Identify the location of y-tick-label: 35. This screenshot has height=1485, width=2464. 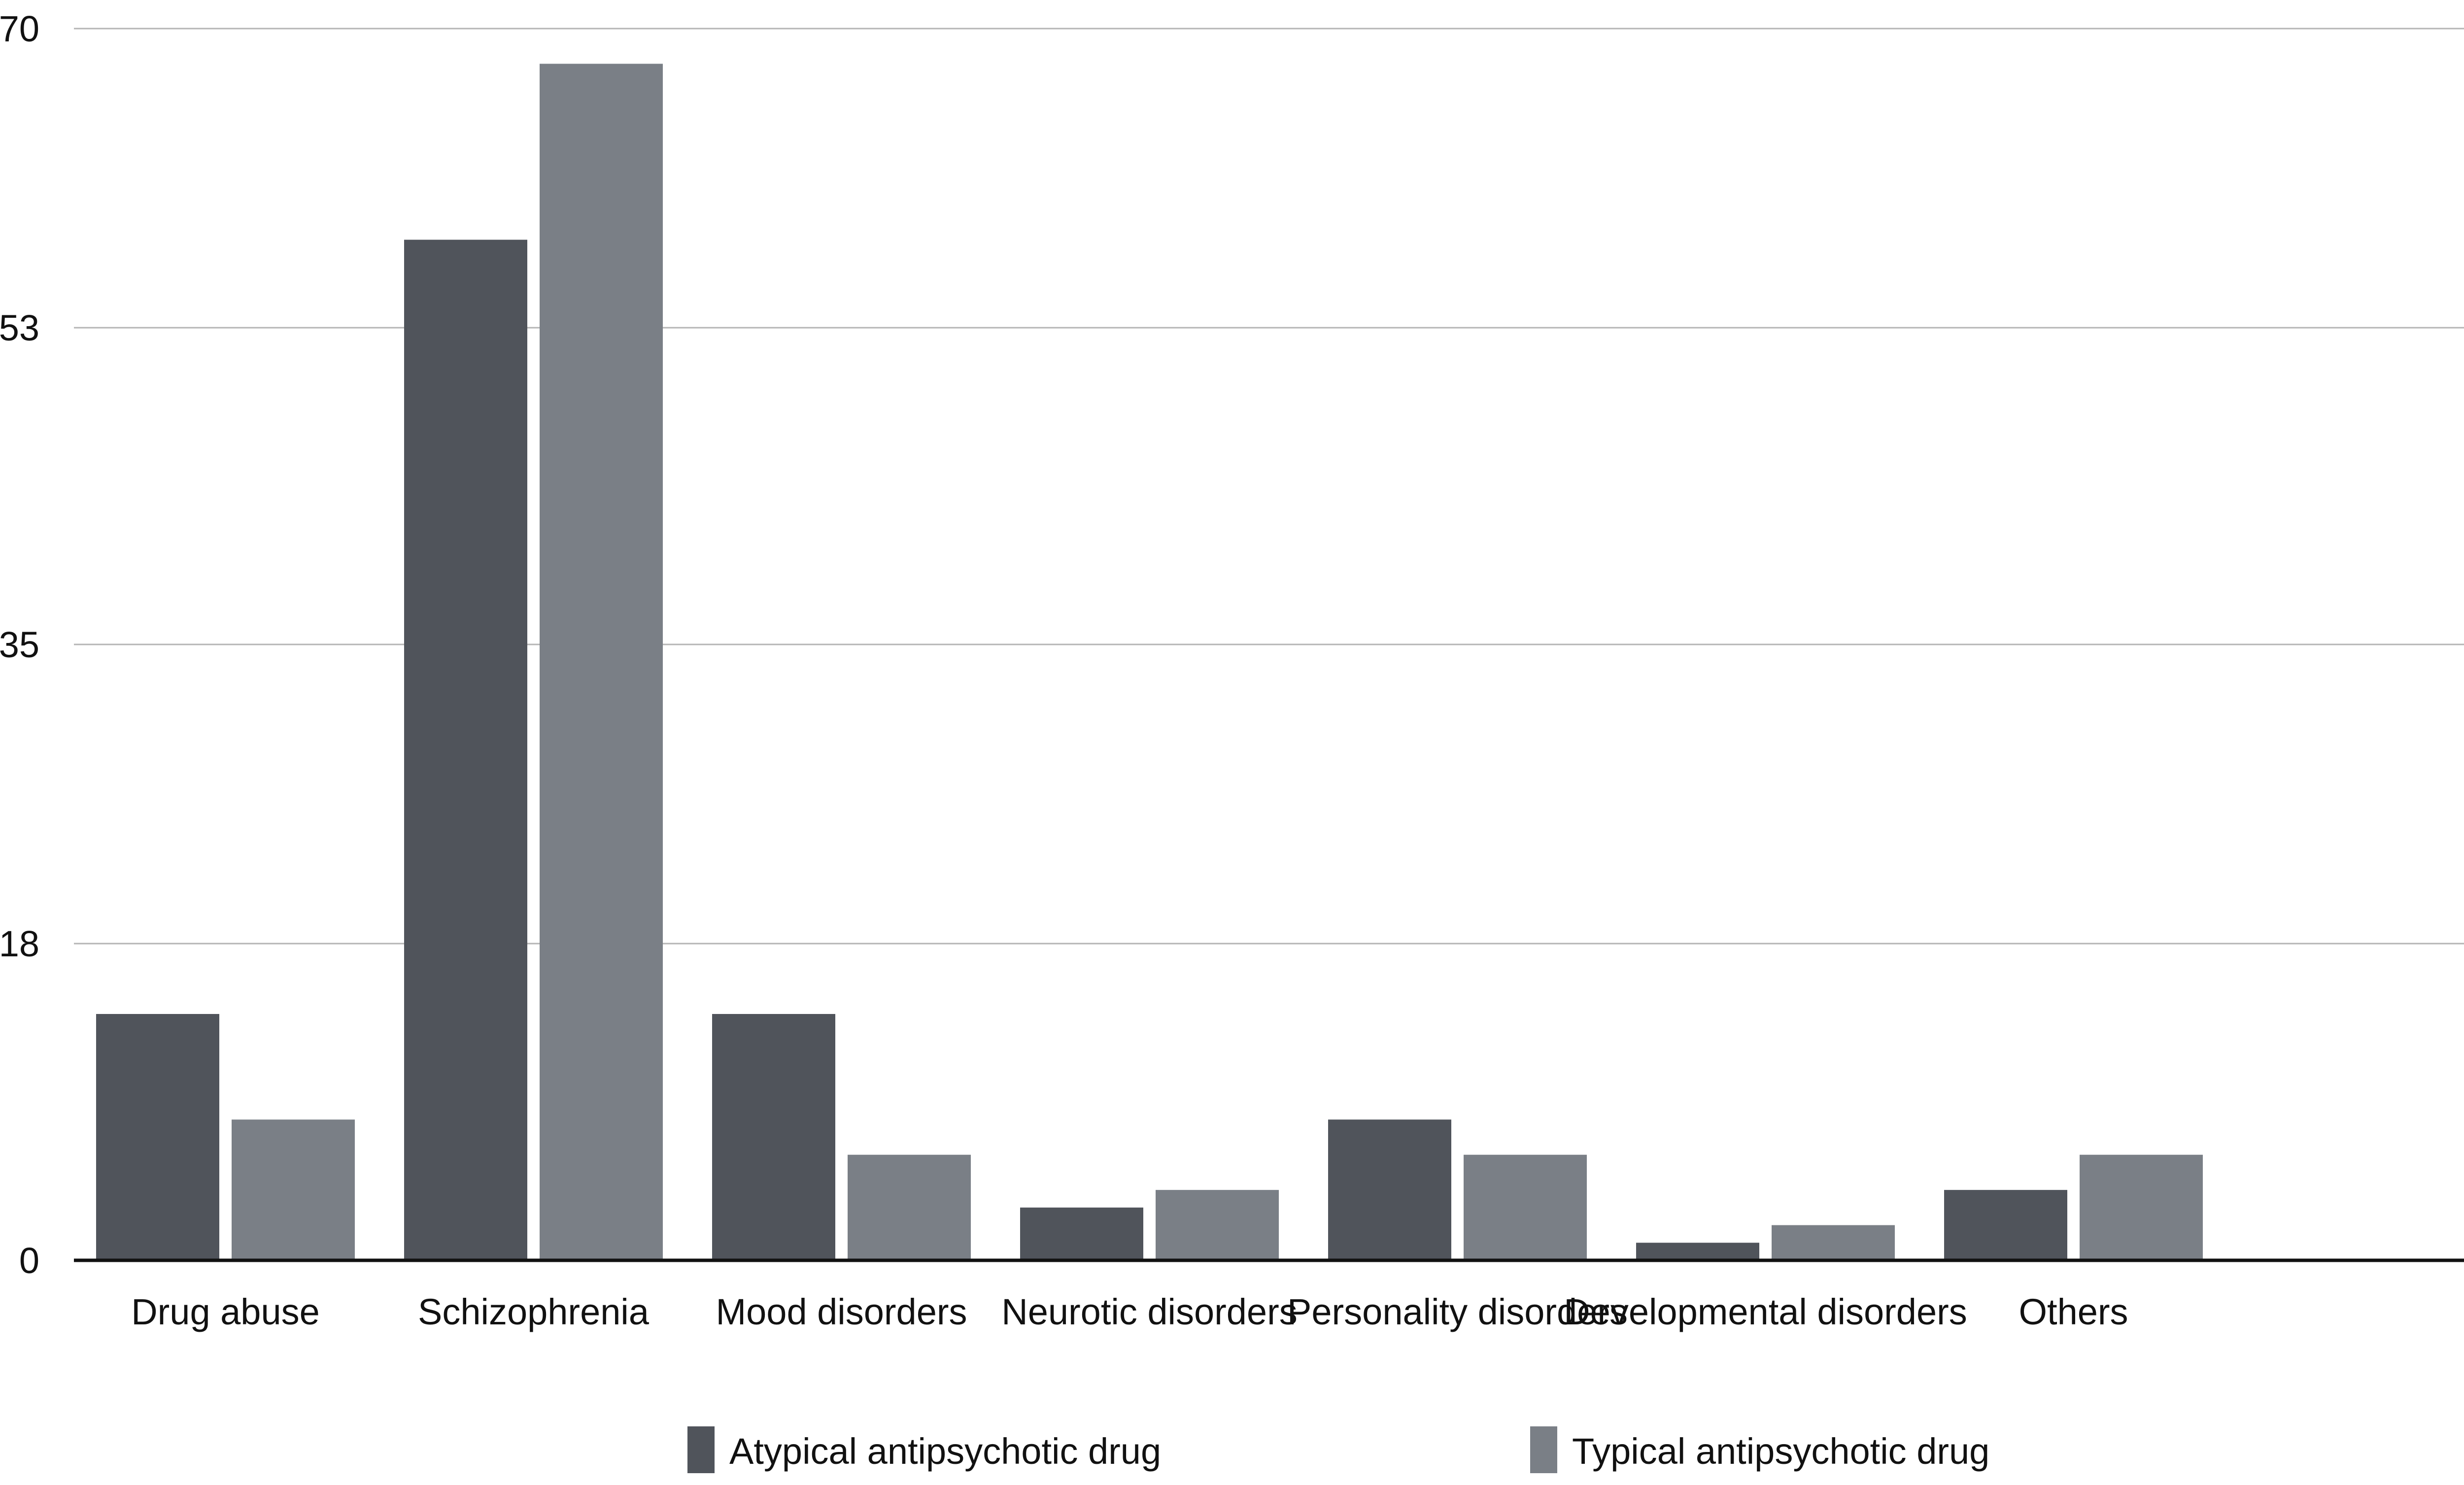
(19, 644).